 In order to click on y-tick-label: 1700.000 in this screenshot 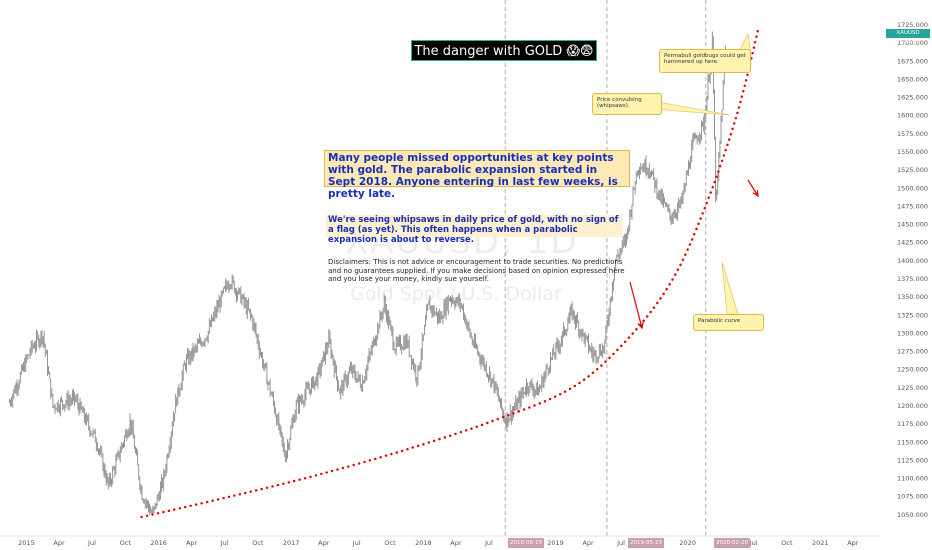, I will do `click(912, 43)`.